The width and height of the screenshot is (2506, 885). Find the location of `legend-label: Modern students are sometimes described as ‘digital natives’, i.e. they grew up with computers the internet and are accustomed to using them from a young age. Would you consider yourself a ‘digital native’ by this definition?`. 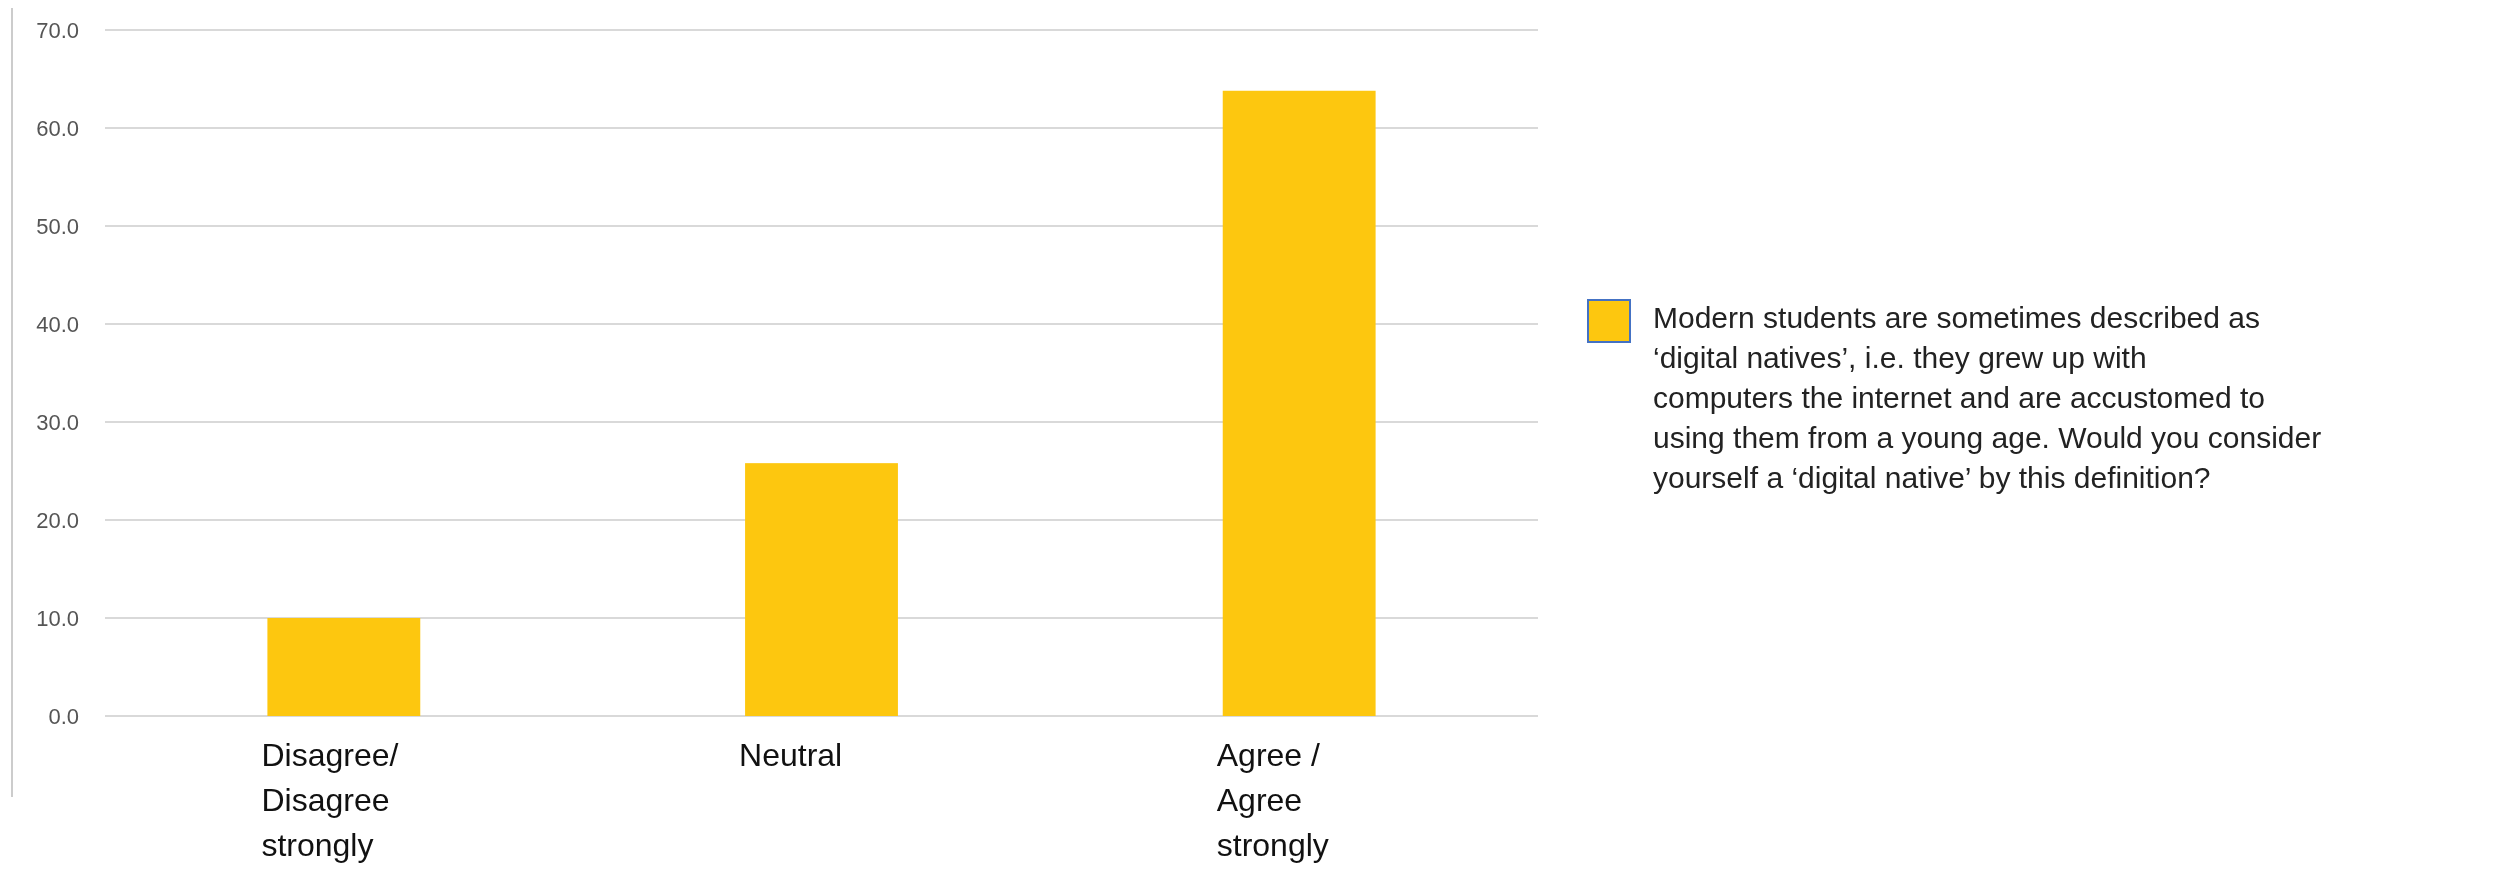

legend-label: Modern students are sometimes described as ‘digital natives’, i.e. they grew up with computers the internet and are accustomed to using them from a young age. Would you consider yourself a ‘digital native’ by this definition? is located at coordinates (1987, 397).